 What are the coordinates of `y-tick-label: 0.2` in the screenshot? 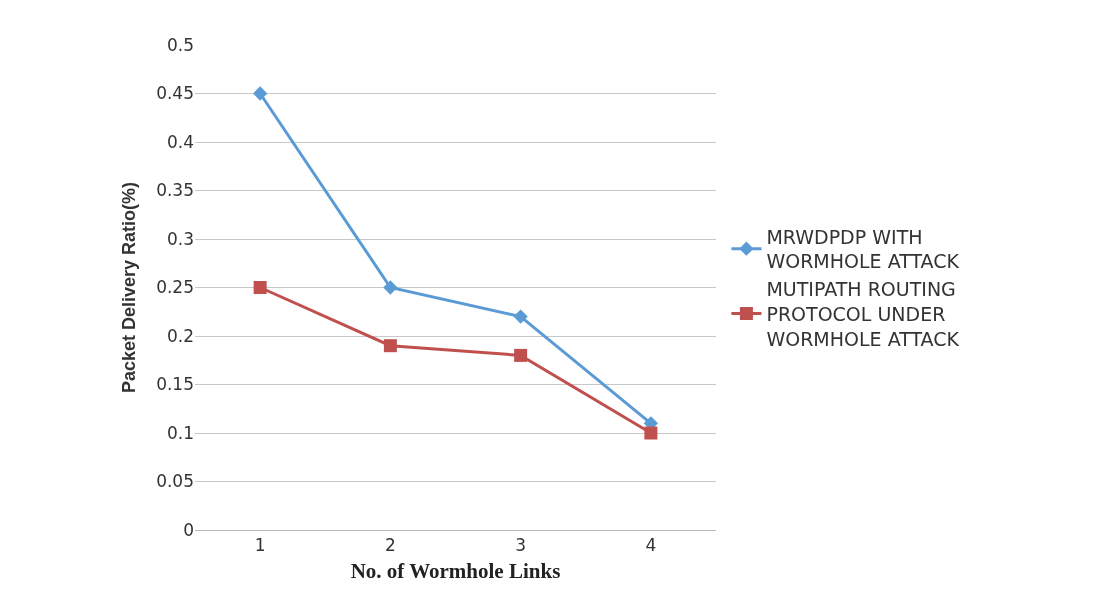 It's located at (180, 335).